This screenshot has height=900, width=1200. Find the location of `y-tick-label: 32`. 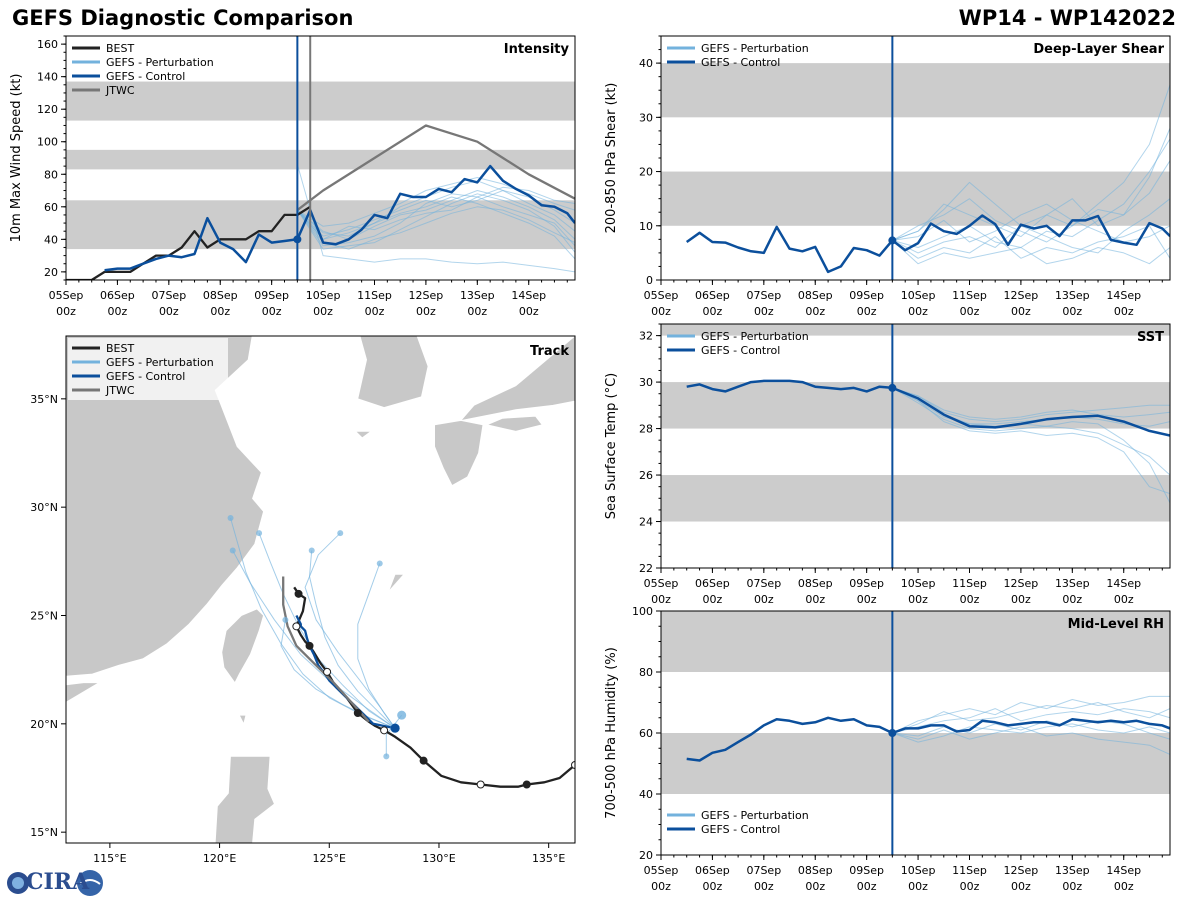

y-tick-label: 32 is located at coordinates (646, 336).